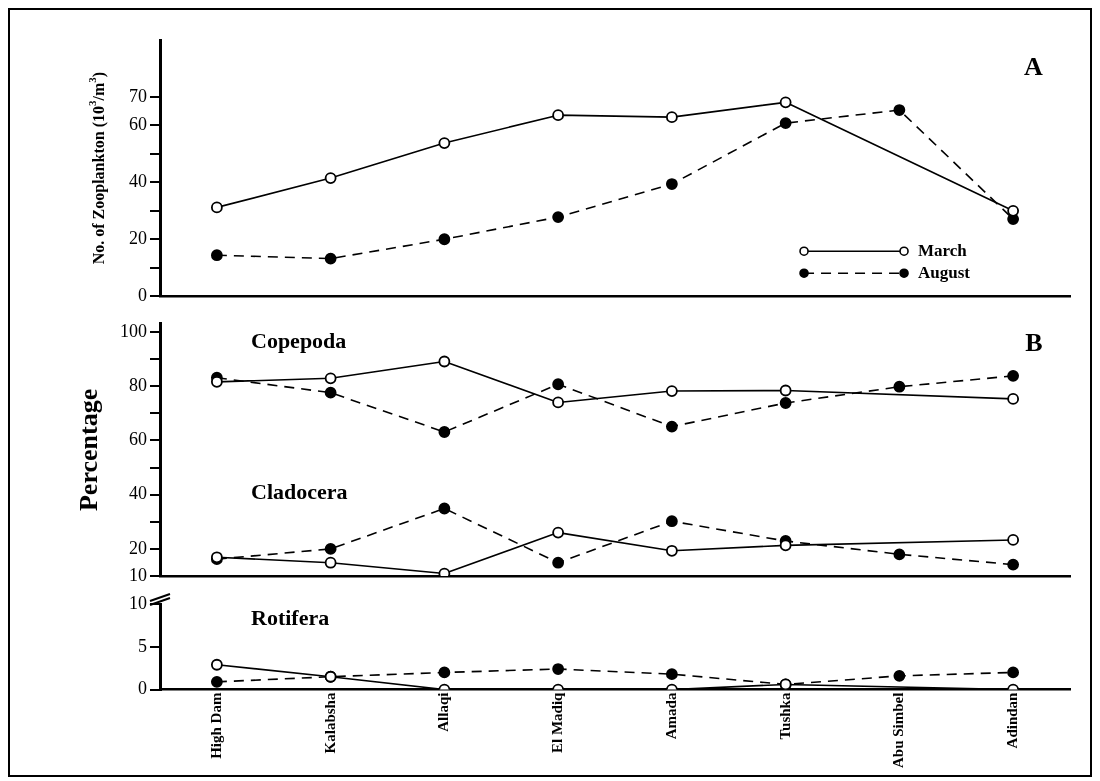 The image size is (1100, 781). I want to click on x-tick-label: Tushka, so click(784, 716).